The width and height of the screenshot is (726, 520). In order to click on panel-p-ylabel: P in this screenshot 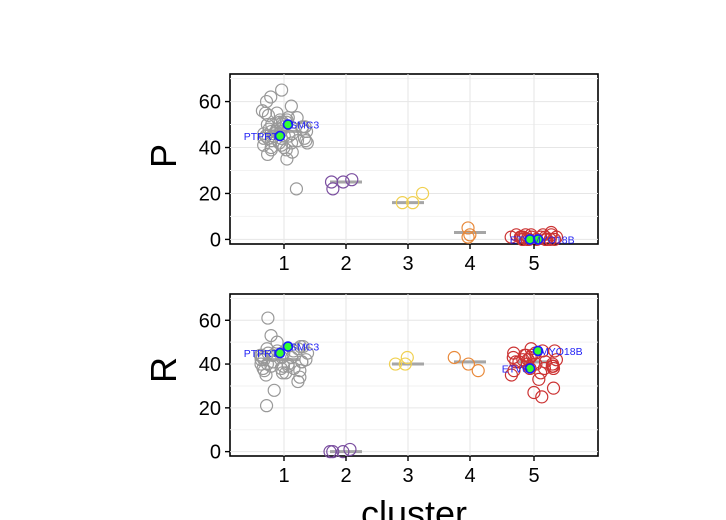, I will do `click(163, 156)`.